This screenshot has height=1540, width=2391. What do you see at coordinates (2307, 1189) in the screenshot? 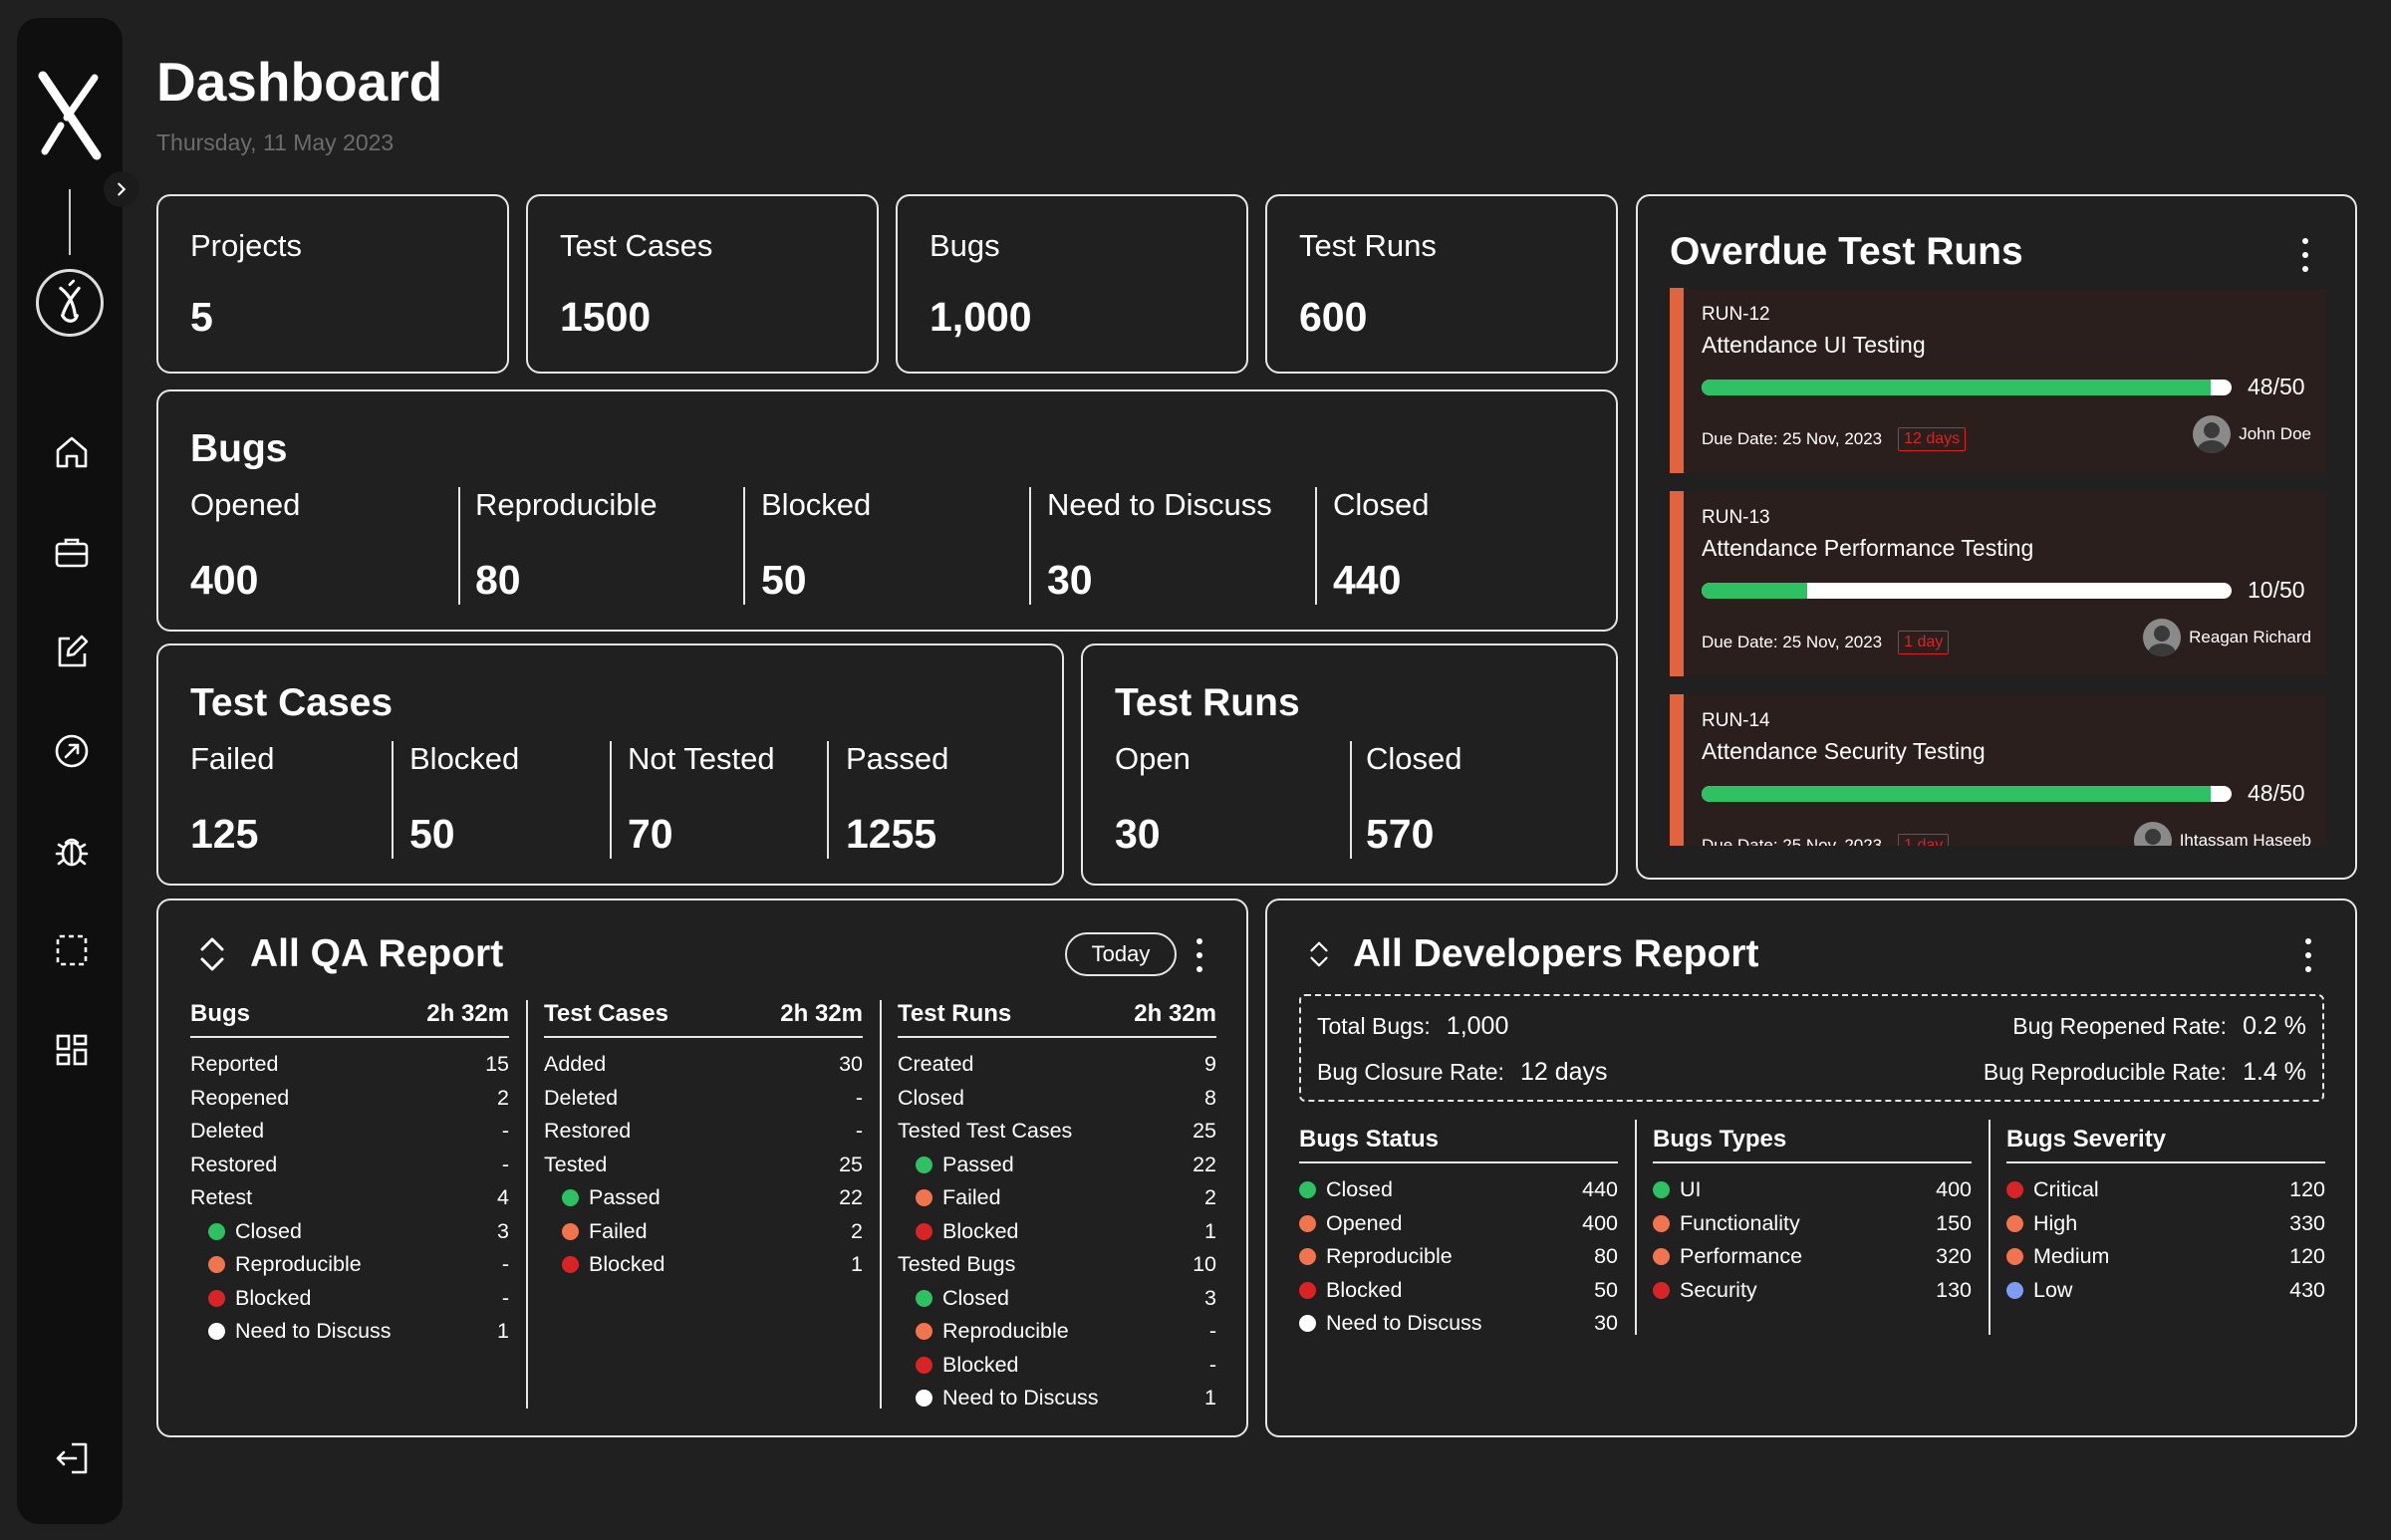
I see `row-value: 120` at bounding box center [2307, 1189].